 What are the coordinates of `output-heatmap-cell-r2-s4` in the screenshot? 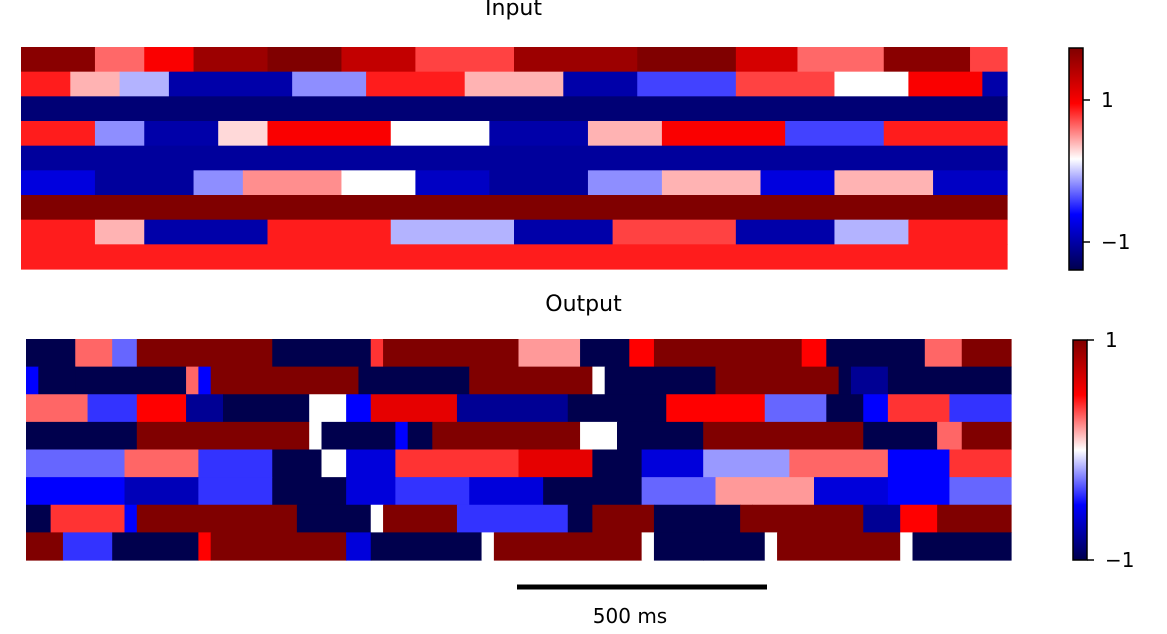 It's located at (266, 408).